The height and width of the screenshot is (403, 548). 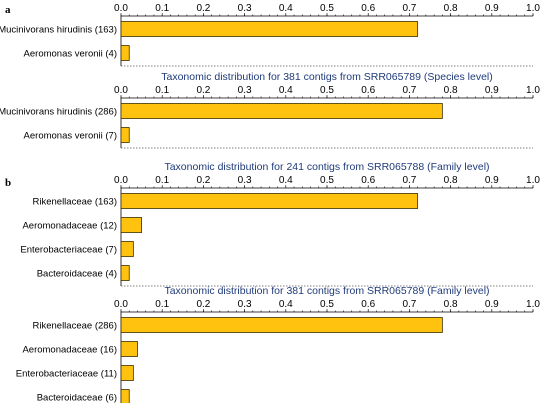 I want to click on category-label: Aeromonadaceae (16), so click(x=69, y=350).